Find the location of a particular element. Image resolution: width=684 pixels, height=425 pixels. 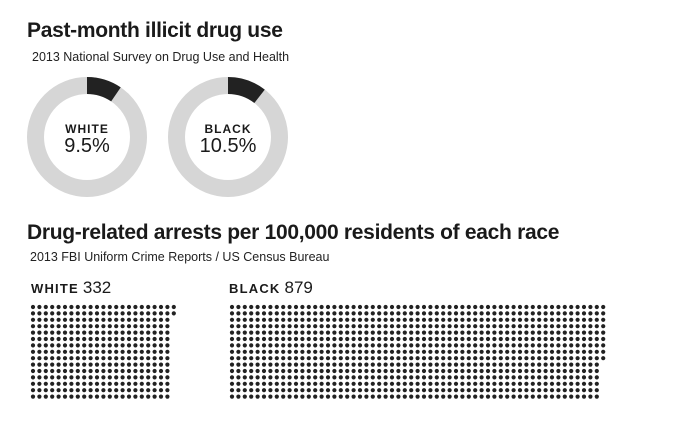

dot-label-white: WHITE 332 is located at coordinates (71, 288).